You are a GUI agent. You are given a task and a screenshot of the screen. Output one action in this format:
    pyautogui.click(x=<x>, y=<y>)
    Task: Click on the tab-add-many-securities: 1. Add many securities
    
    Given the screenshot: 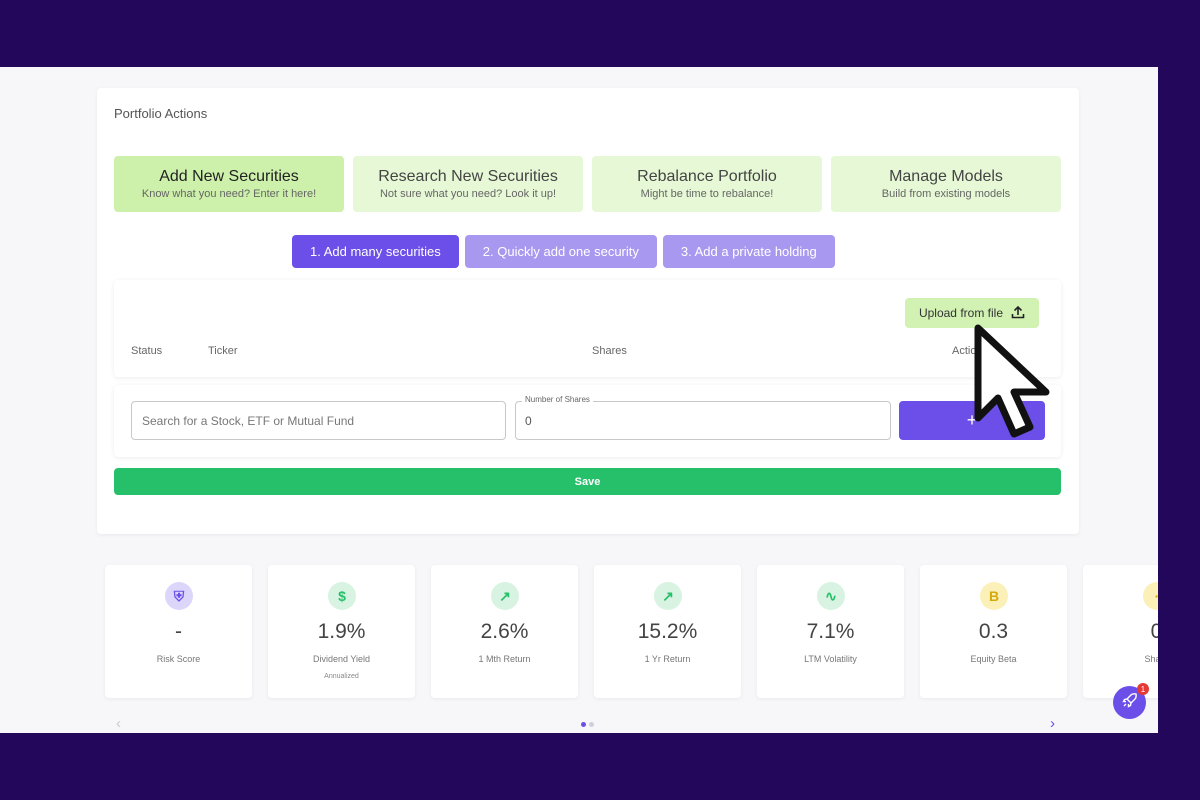 What is the action you would take?
    pyautogui.click(x=375, y=251)
    